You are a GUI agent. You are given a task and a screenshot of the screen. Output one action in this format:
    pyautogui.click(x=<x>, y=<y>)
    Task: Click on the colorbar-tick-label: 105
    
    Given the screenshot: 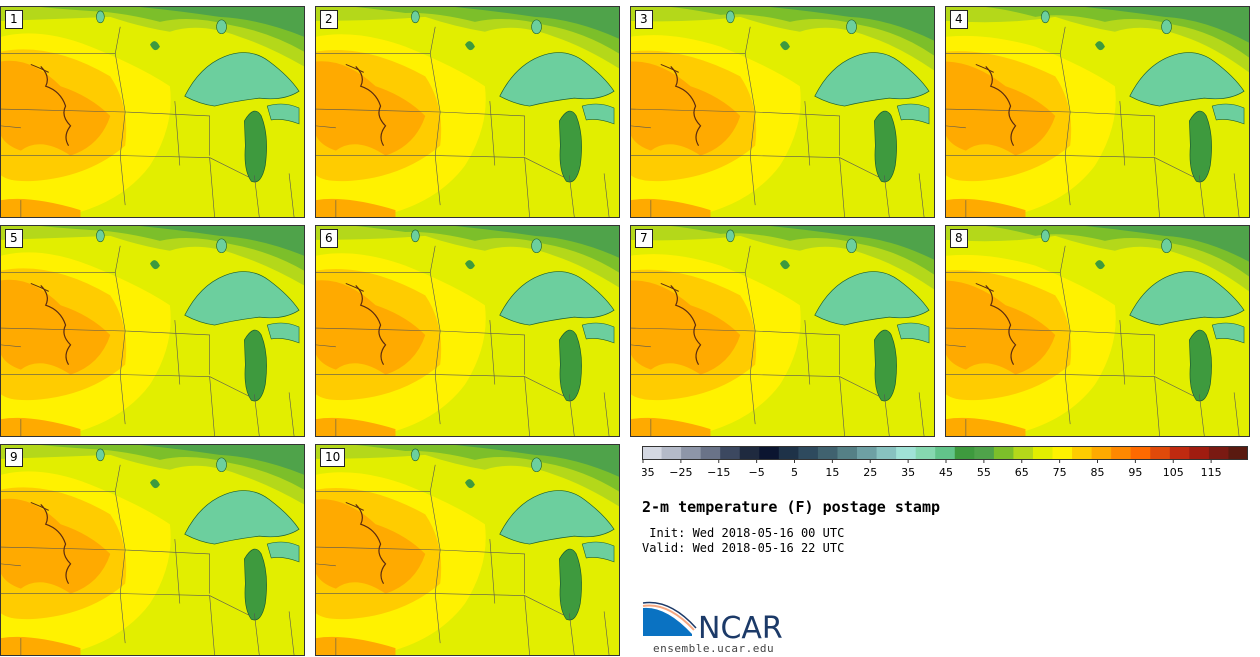 What is the action you would take?
    pyautogui.click(x=1173, y=472)
    